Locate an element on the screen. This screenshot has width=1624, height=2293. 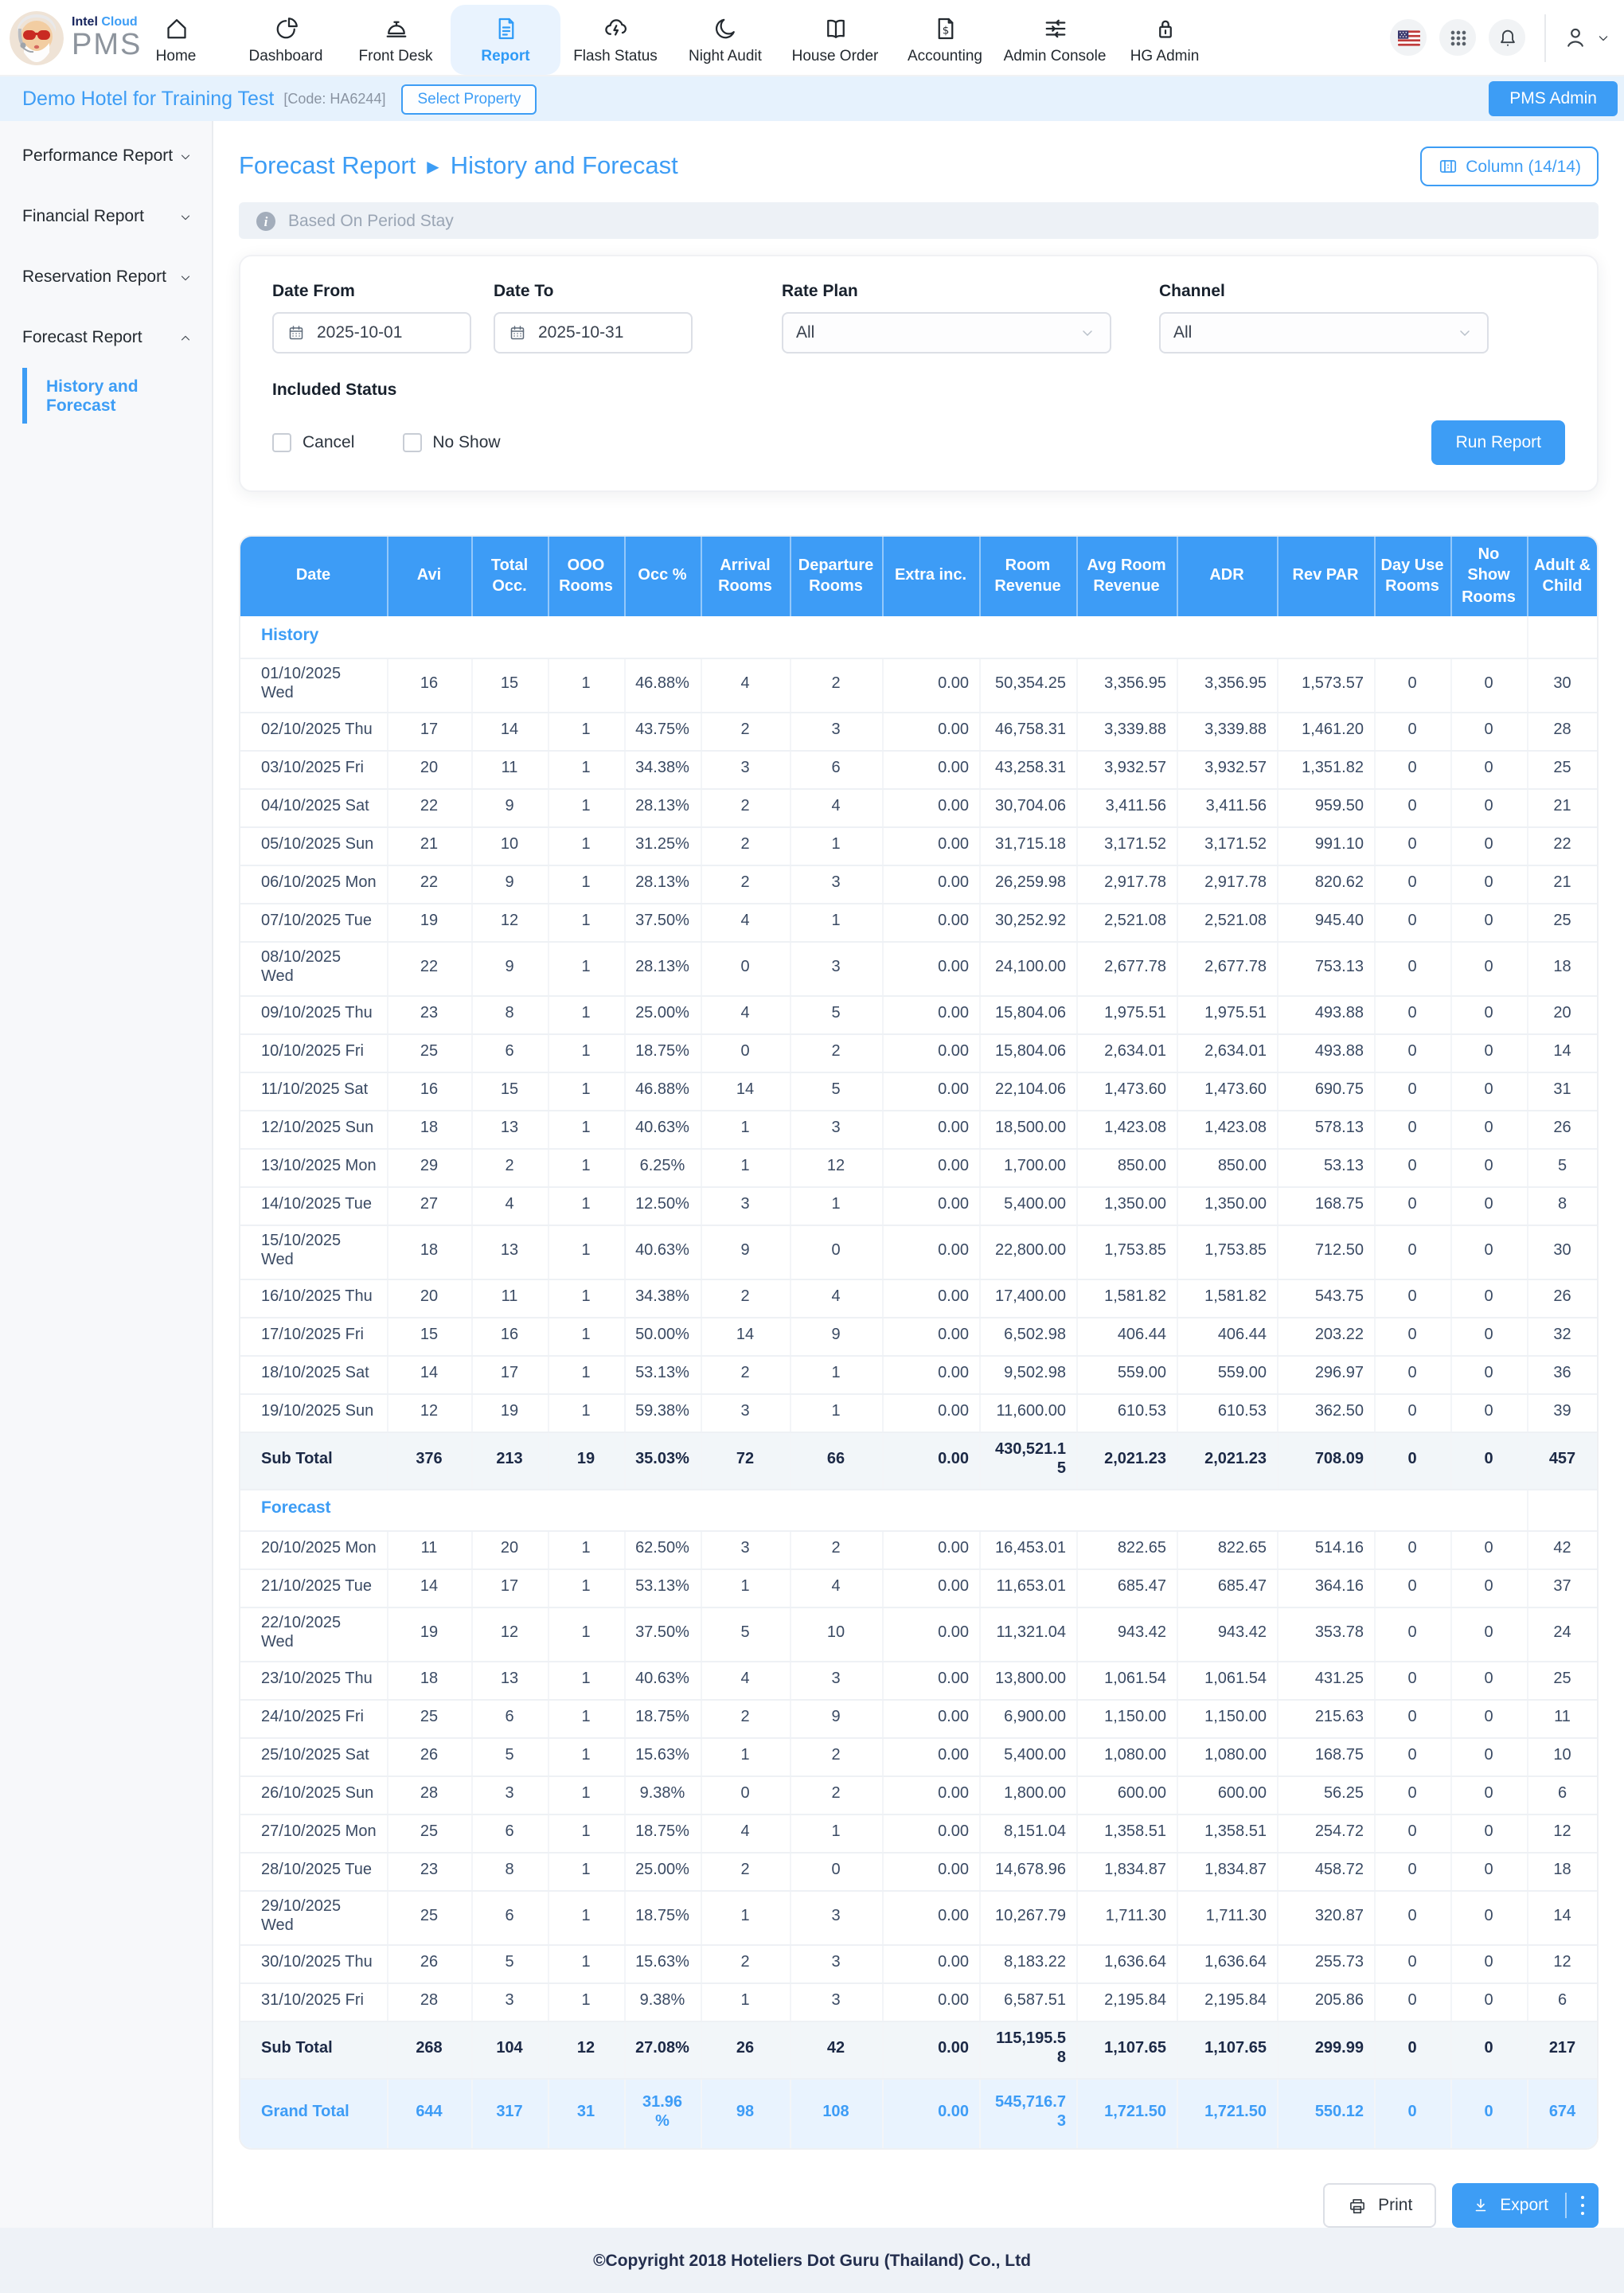
value-cell: 28.13% is located at coordinates (662, 884).